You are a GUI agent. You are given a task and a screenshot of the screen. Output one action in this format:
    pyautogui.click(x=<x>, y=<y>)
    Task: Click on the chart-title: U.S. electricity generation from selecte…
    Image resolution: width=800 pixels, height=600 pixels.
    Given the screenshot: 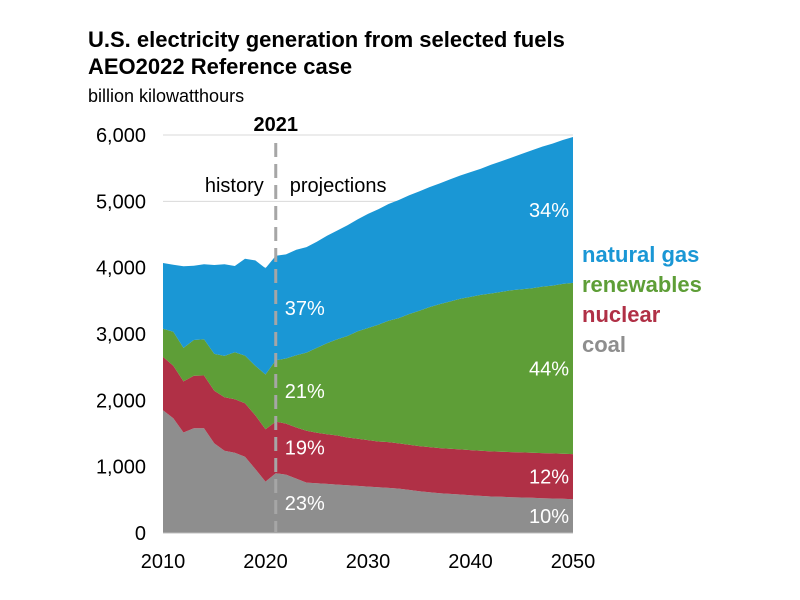 What is the action you would take?
    pyautogui.click(x=326, y=39)
    